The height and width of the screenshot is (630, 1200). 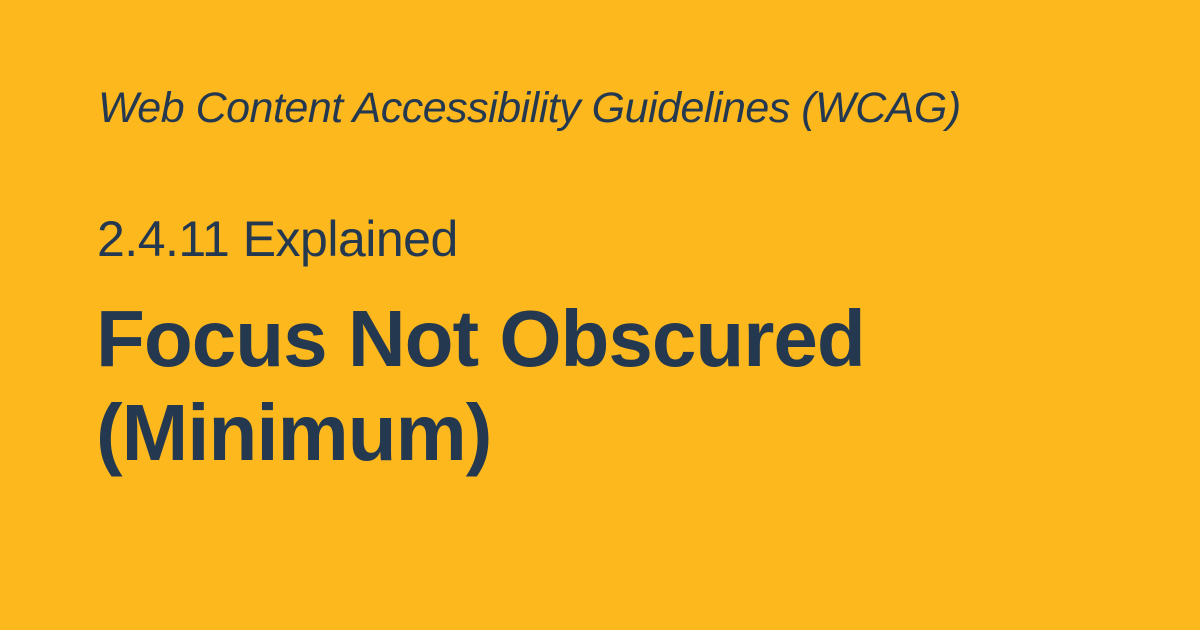 What do you see at coordinates (277, 239) in the screenshot?
I see `subtitle-text: 2.4.11 Explained` at bounding box center [277, 239].